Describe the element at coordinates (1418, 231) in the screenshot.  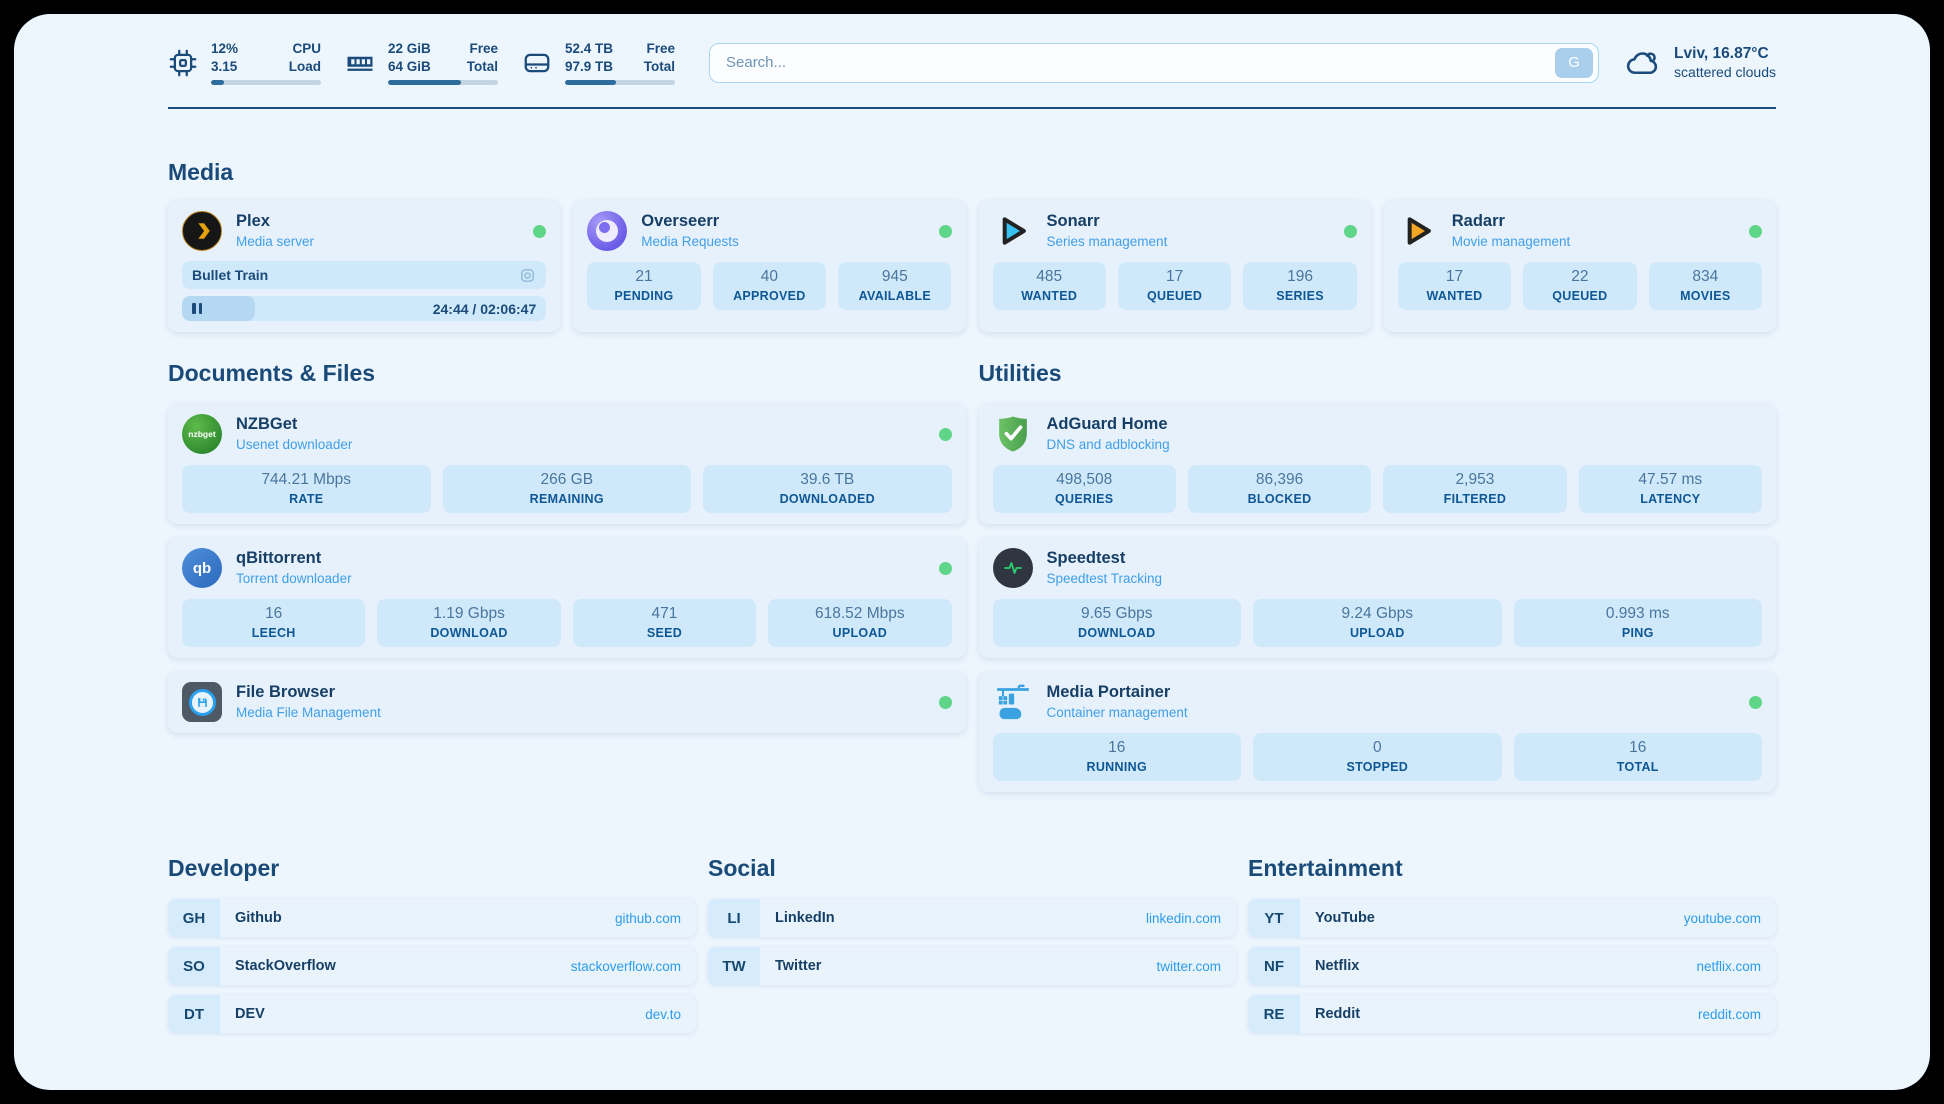
I see `radarr-icon` at that location.